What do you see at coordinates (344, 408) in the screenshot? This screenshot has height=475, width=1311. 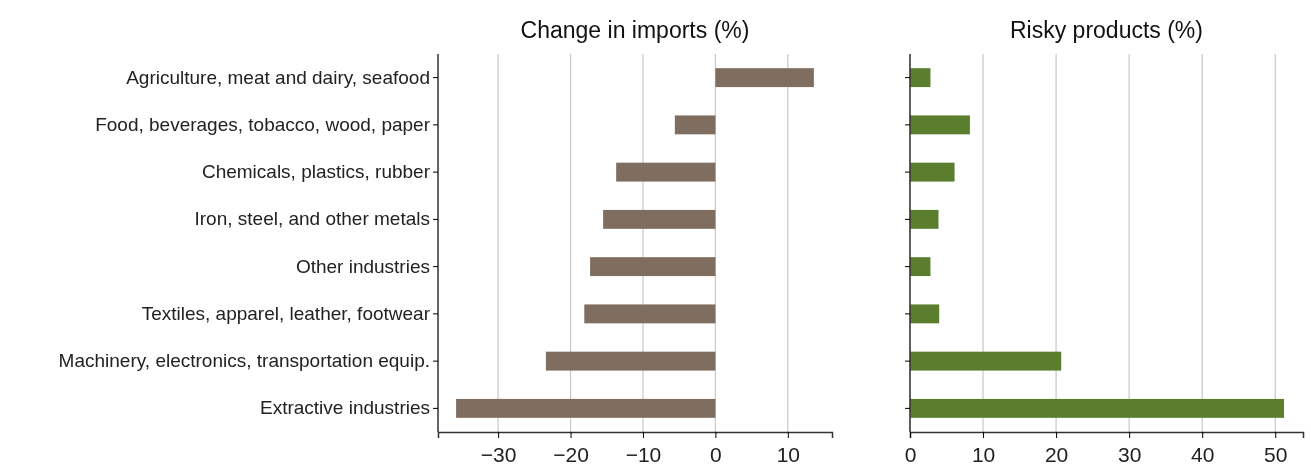 I see `y-tick-label: Extractive industries` at bounding box center [344, 408].